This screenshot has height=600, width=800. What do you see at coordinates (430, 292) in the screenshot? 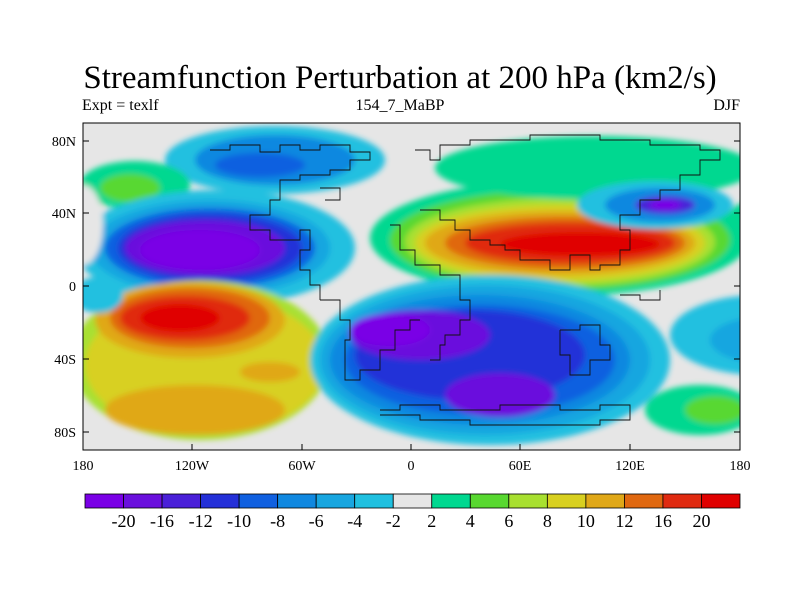
I see `africa-coast` at bounding box center [430, 292].